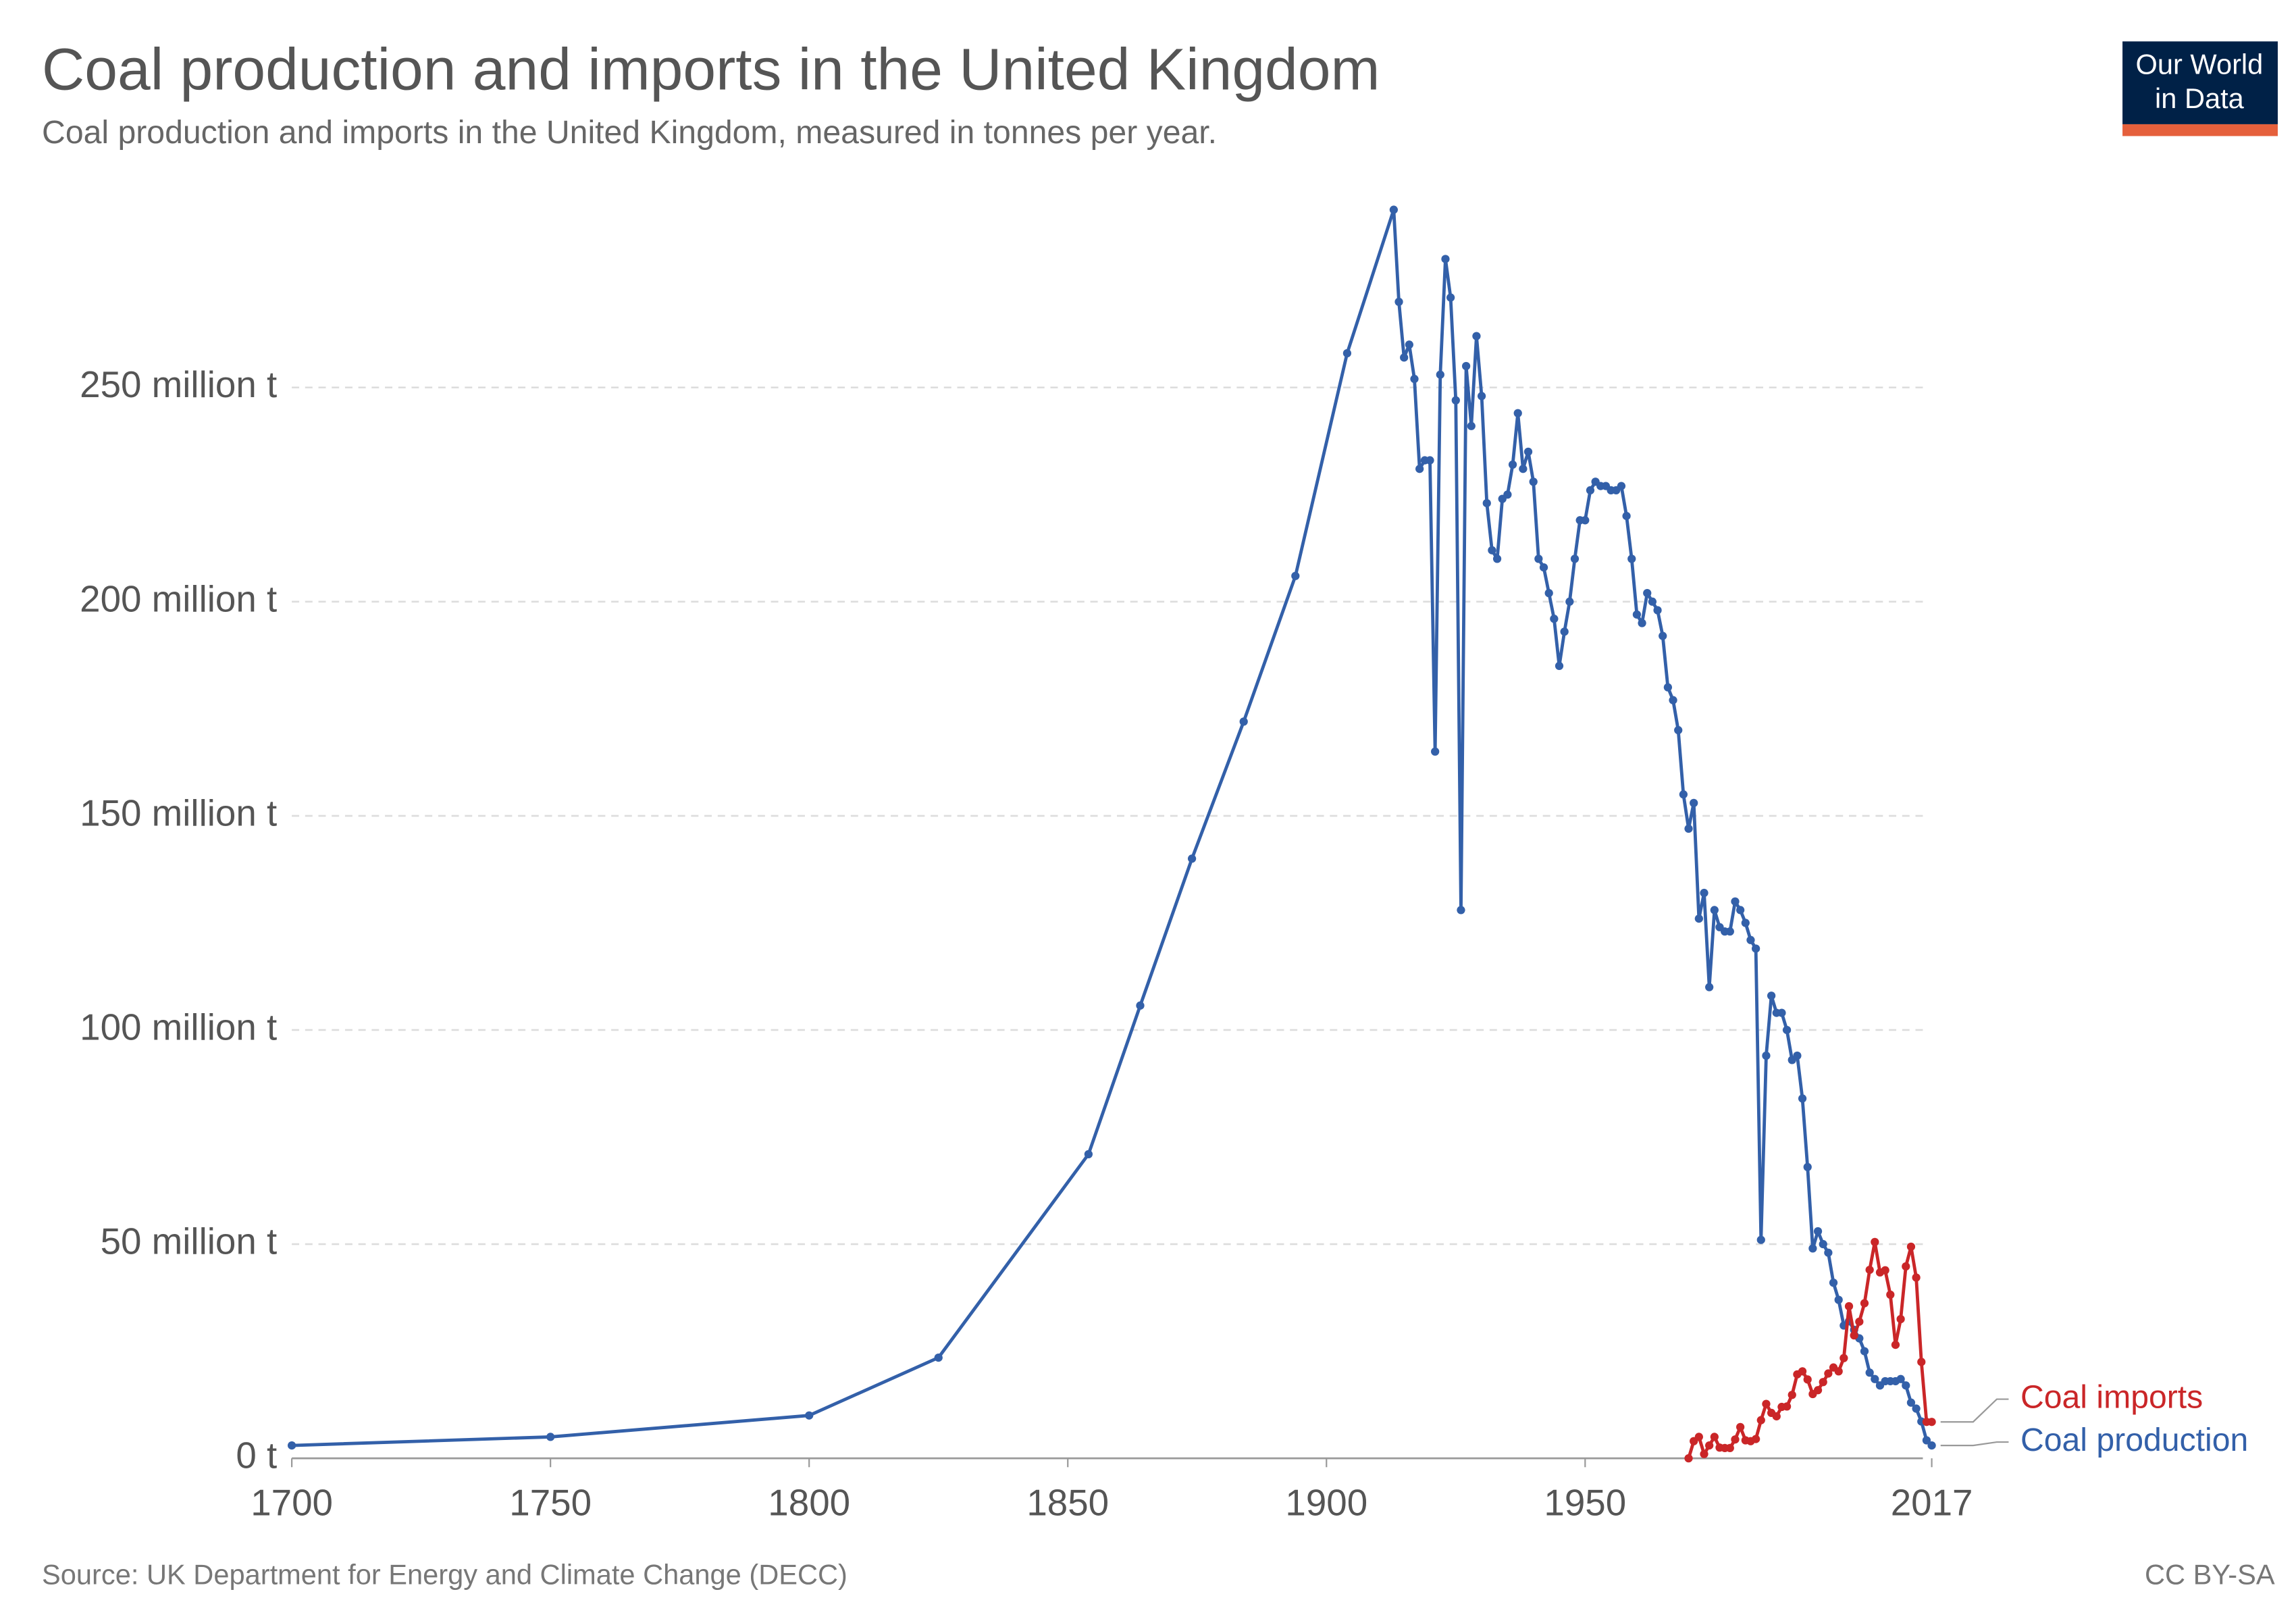 The width and height of the screenshot is (2296, 1621). I want to click on y-tick-label: 200 million t, so click(178, 598).